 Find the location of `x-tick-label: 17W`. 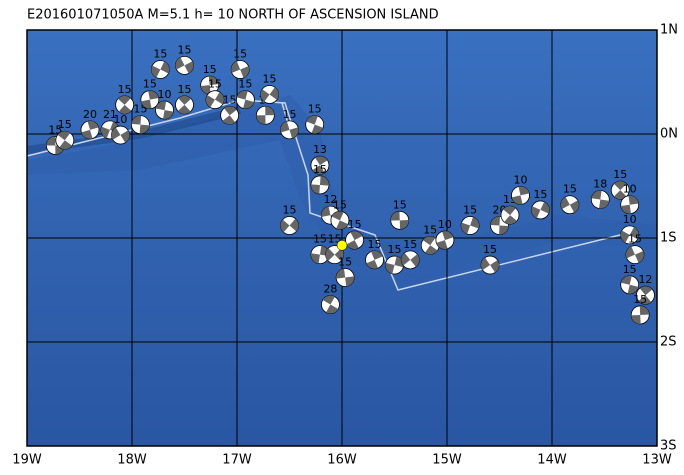

x-tick-label: 17W is located at coordinates (237, 460).